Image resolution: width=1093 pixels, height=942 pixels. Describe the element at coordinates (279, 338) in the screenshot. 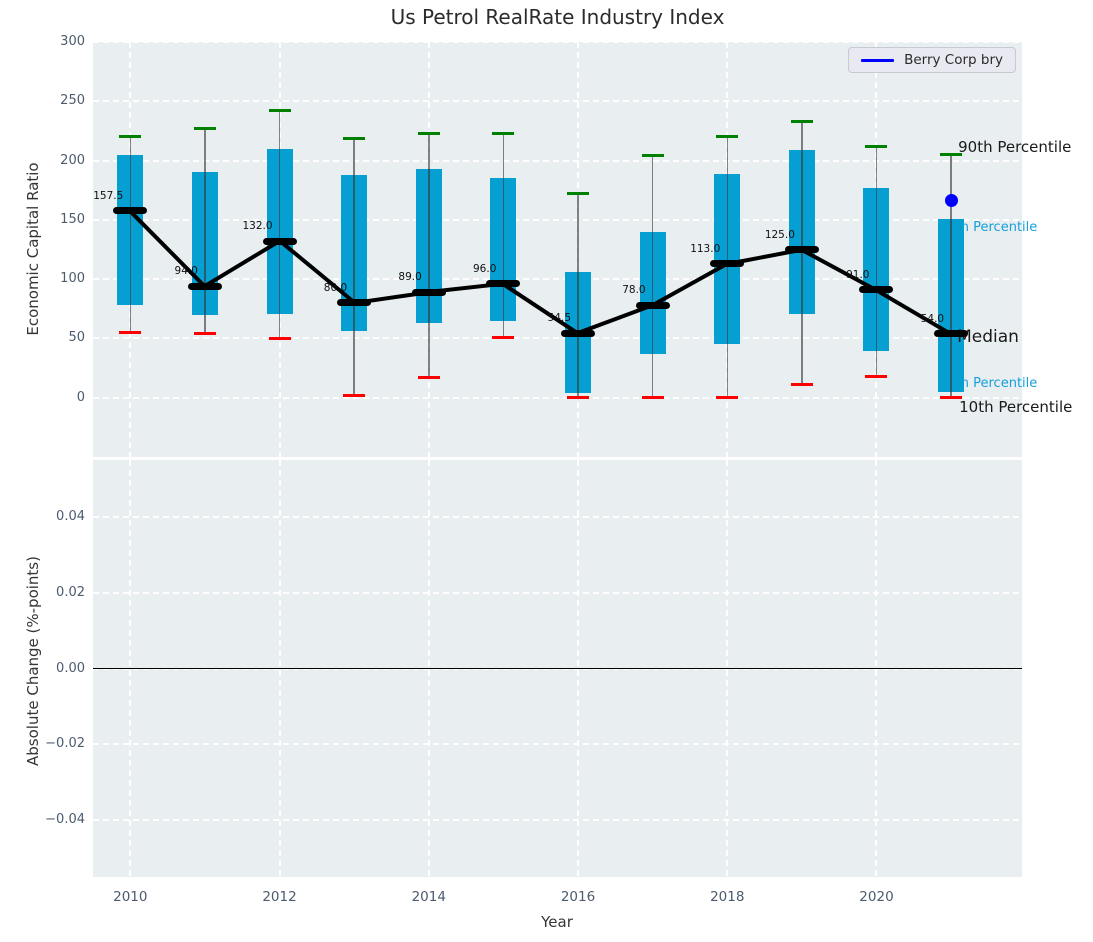

I see `p10-cap-2012` at that location.